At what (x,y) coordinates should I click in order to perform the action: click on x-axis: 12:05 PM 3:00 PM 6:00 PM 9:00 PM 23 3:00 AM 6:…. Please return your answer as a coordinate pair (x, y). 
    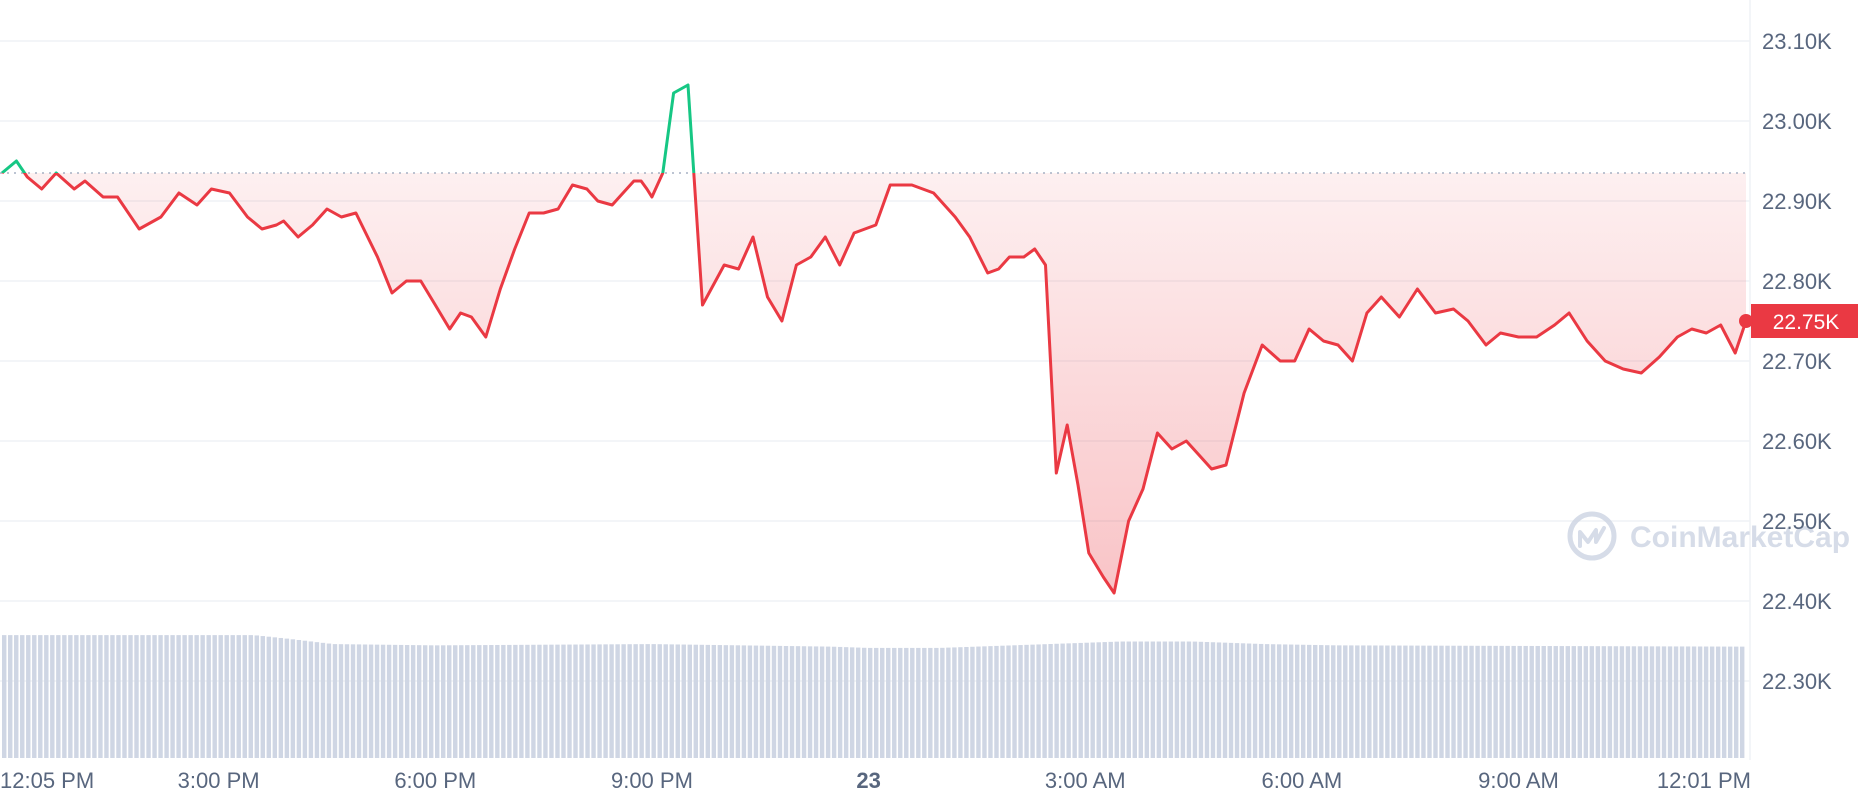
    Looking at the image, I should click on (875, 780).